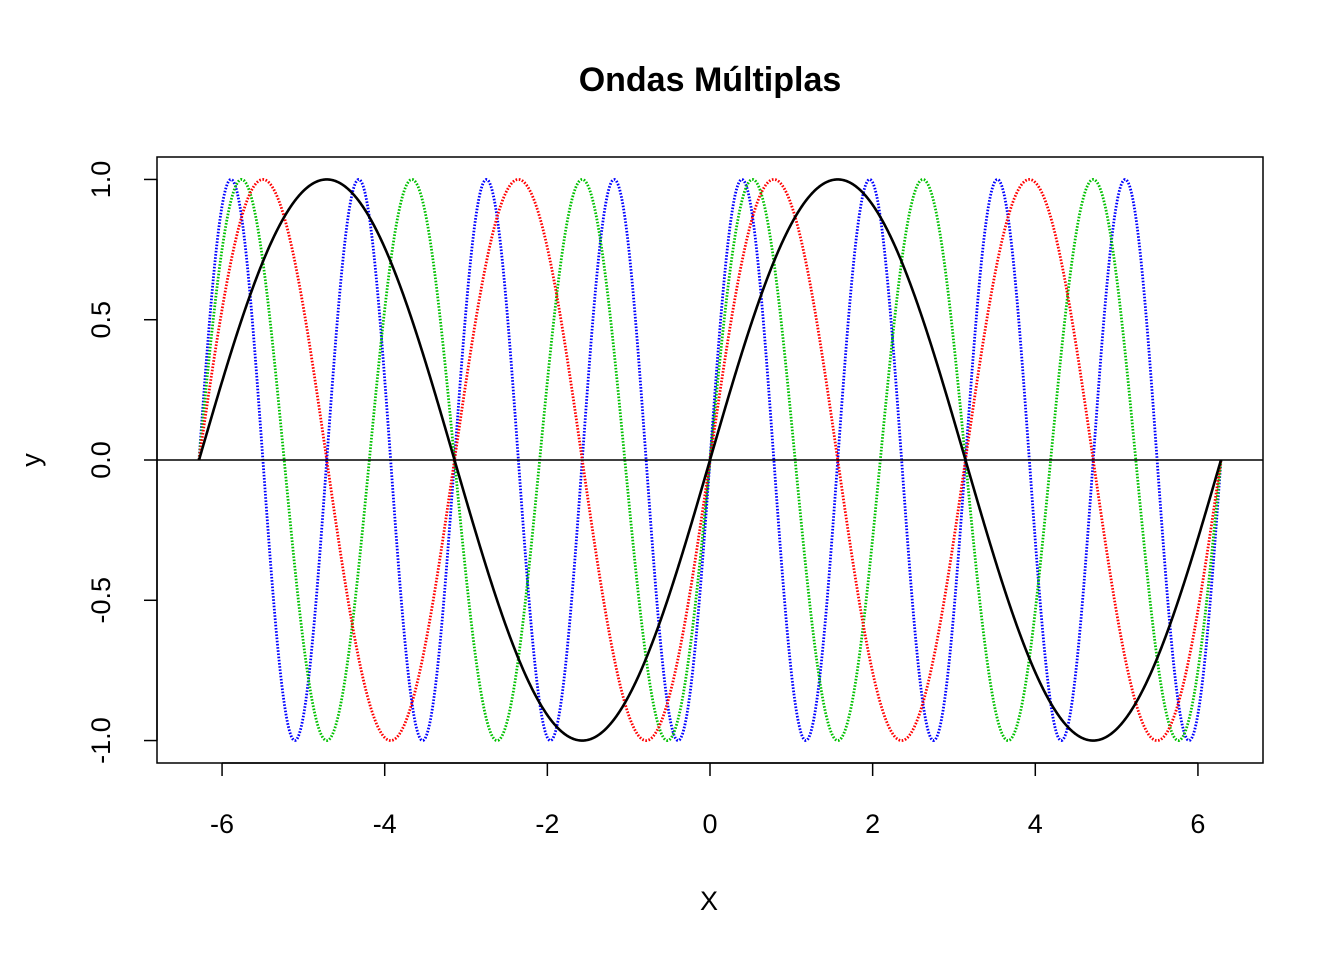  What do you see at coordinates (101, 180) in the screenshot?
I see `y-tick-label: 1.0` at bounding box center [101, 180].